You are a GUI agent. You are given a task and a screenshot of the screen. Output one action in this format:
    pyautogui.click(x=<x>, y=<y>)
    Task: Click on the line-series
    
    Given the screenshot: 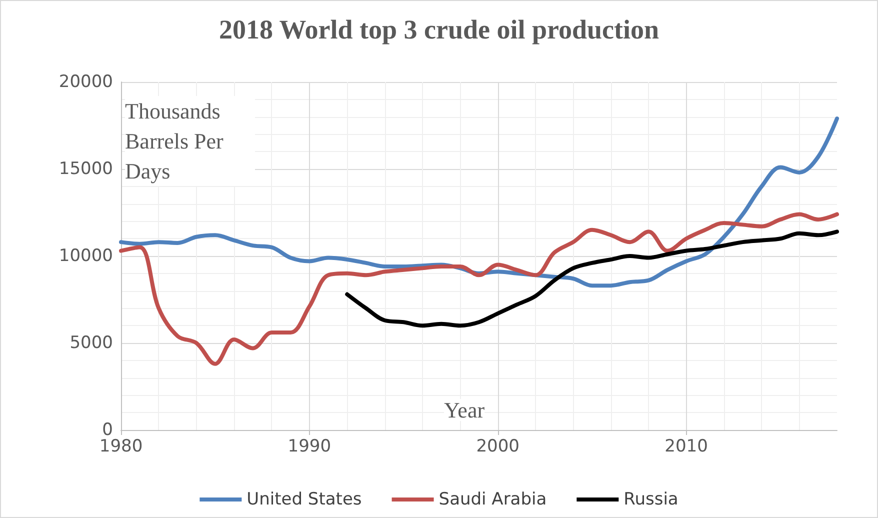 What is the action you would take?
    pyautogui.click(x=592, y=279)
    